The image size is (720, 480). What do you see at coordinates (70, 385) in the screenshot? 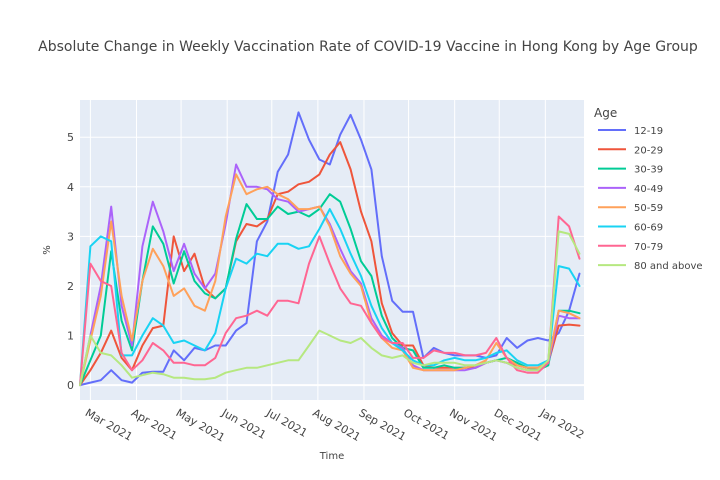
I see `y-tick-label: 0` at bounding box center [70, 385].